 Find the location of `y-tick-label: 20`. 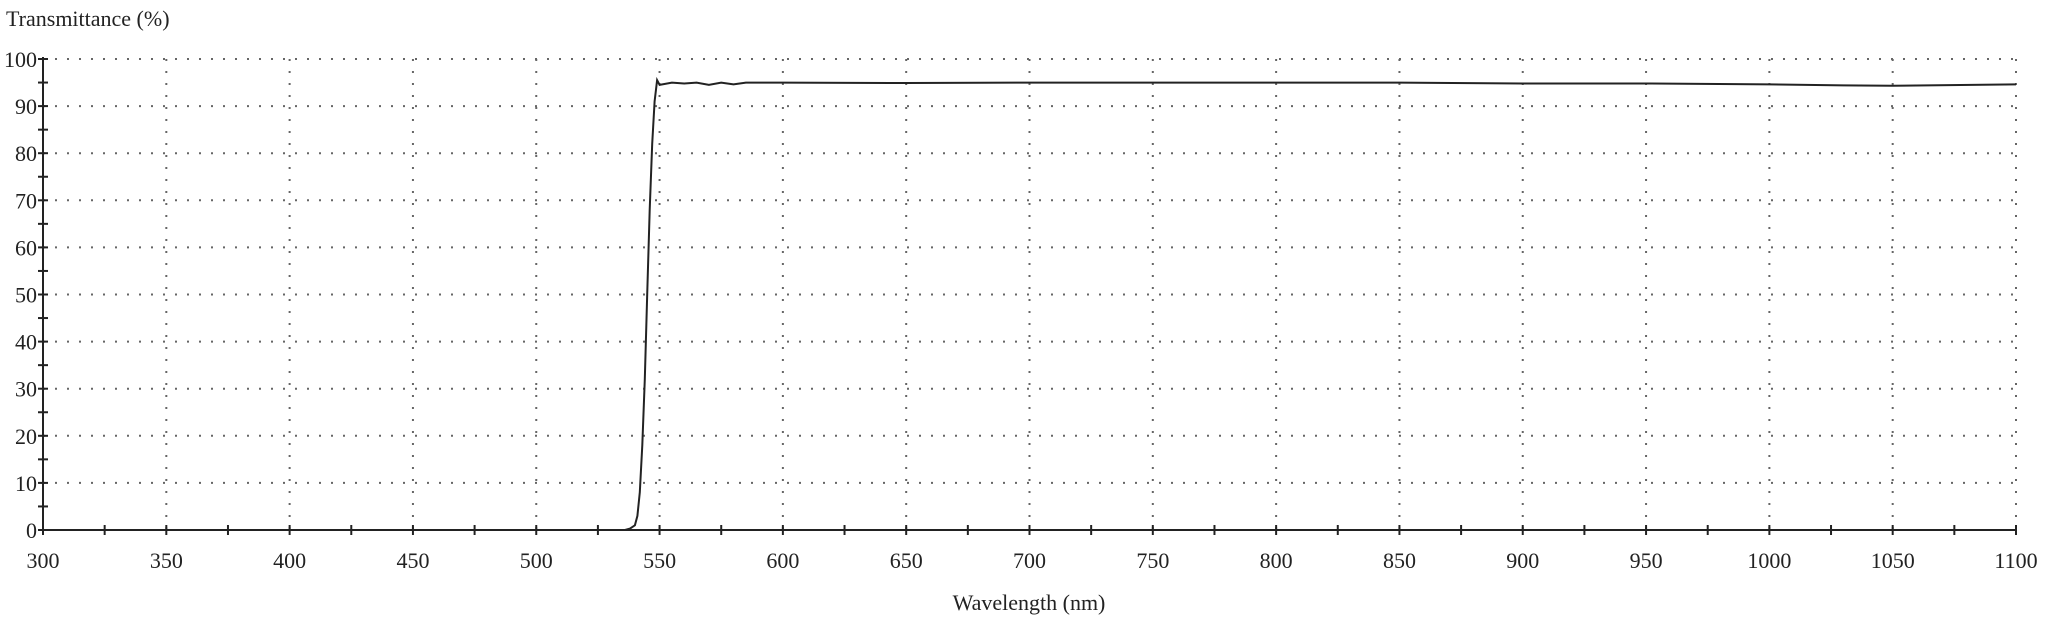

y-tick-label: 20 is located at coordinates (26, 436).